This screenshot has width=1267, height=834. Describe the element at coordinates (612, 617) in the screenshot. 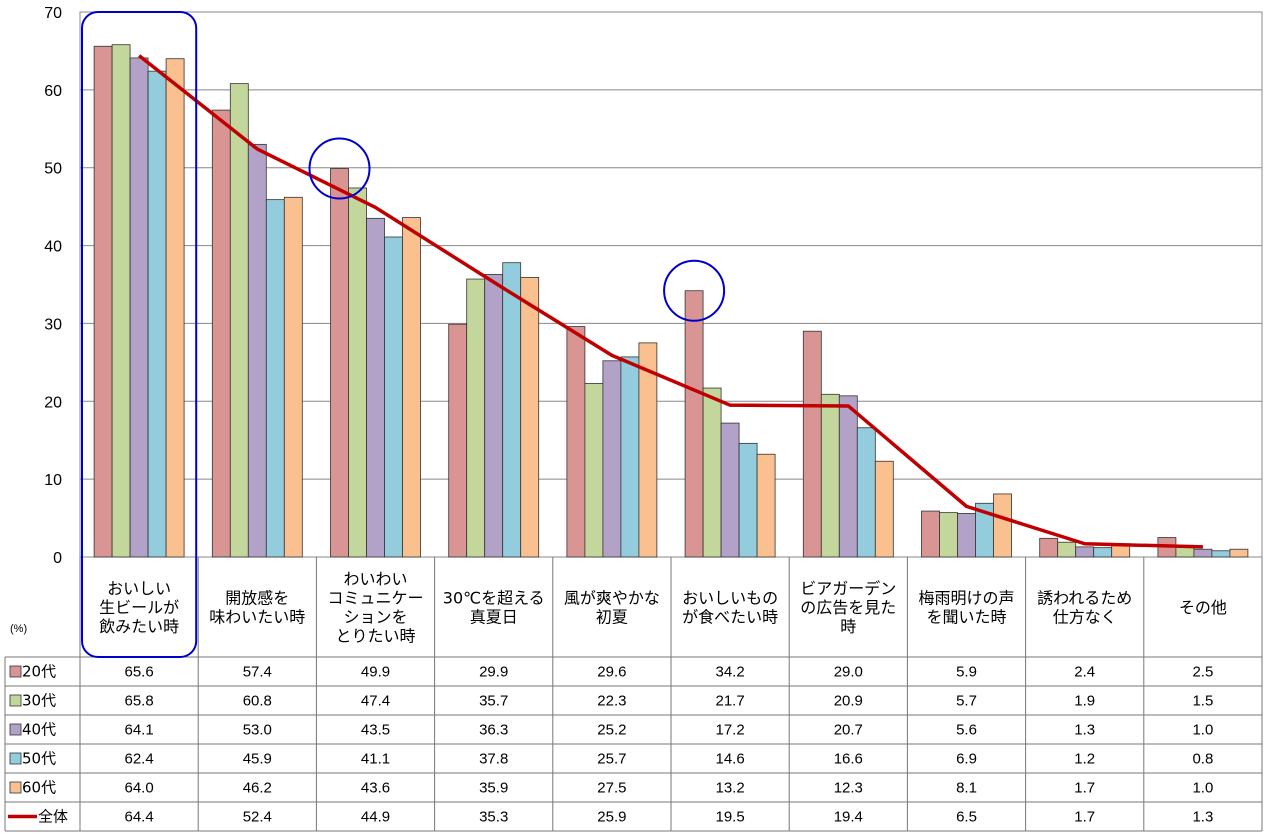

I see `category-label: 初夏` at that location.